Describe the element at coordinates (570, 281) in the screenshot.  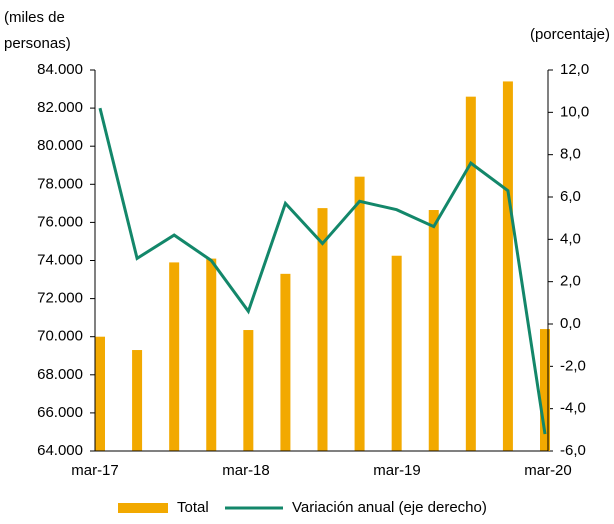
I see `y2-tick-label: 2,0` at that location.